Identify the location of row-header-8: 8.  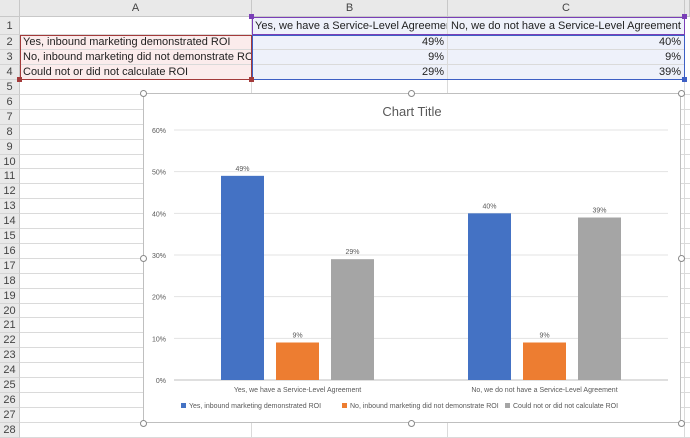
(10, 132).